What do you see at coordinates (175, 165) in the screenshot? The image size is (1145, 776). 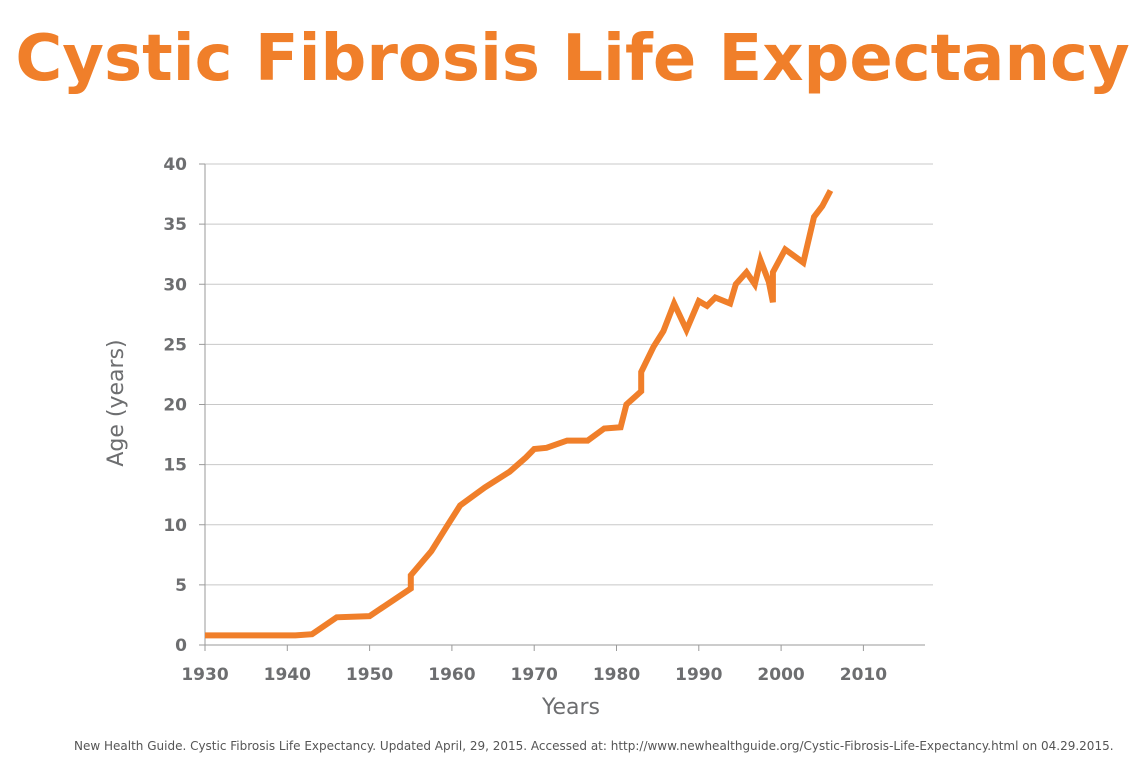 I see `y-tick-label: 40` at bounding box center [175, 165].